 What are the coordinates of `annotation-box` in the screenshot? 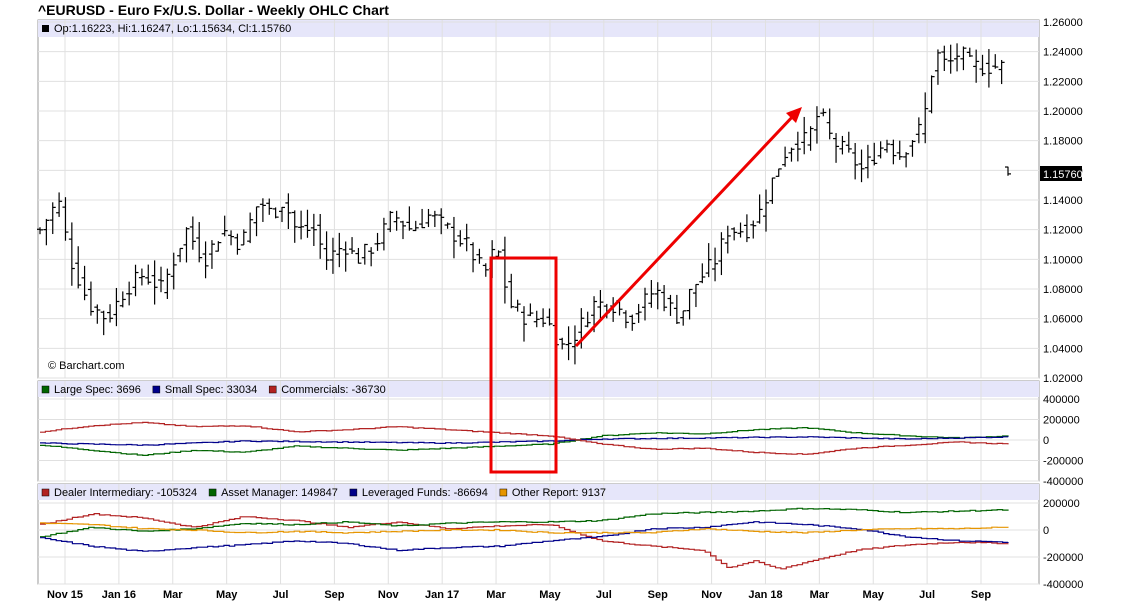 It's located at (523, 365).